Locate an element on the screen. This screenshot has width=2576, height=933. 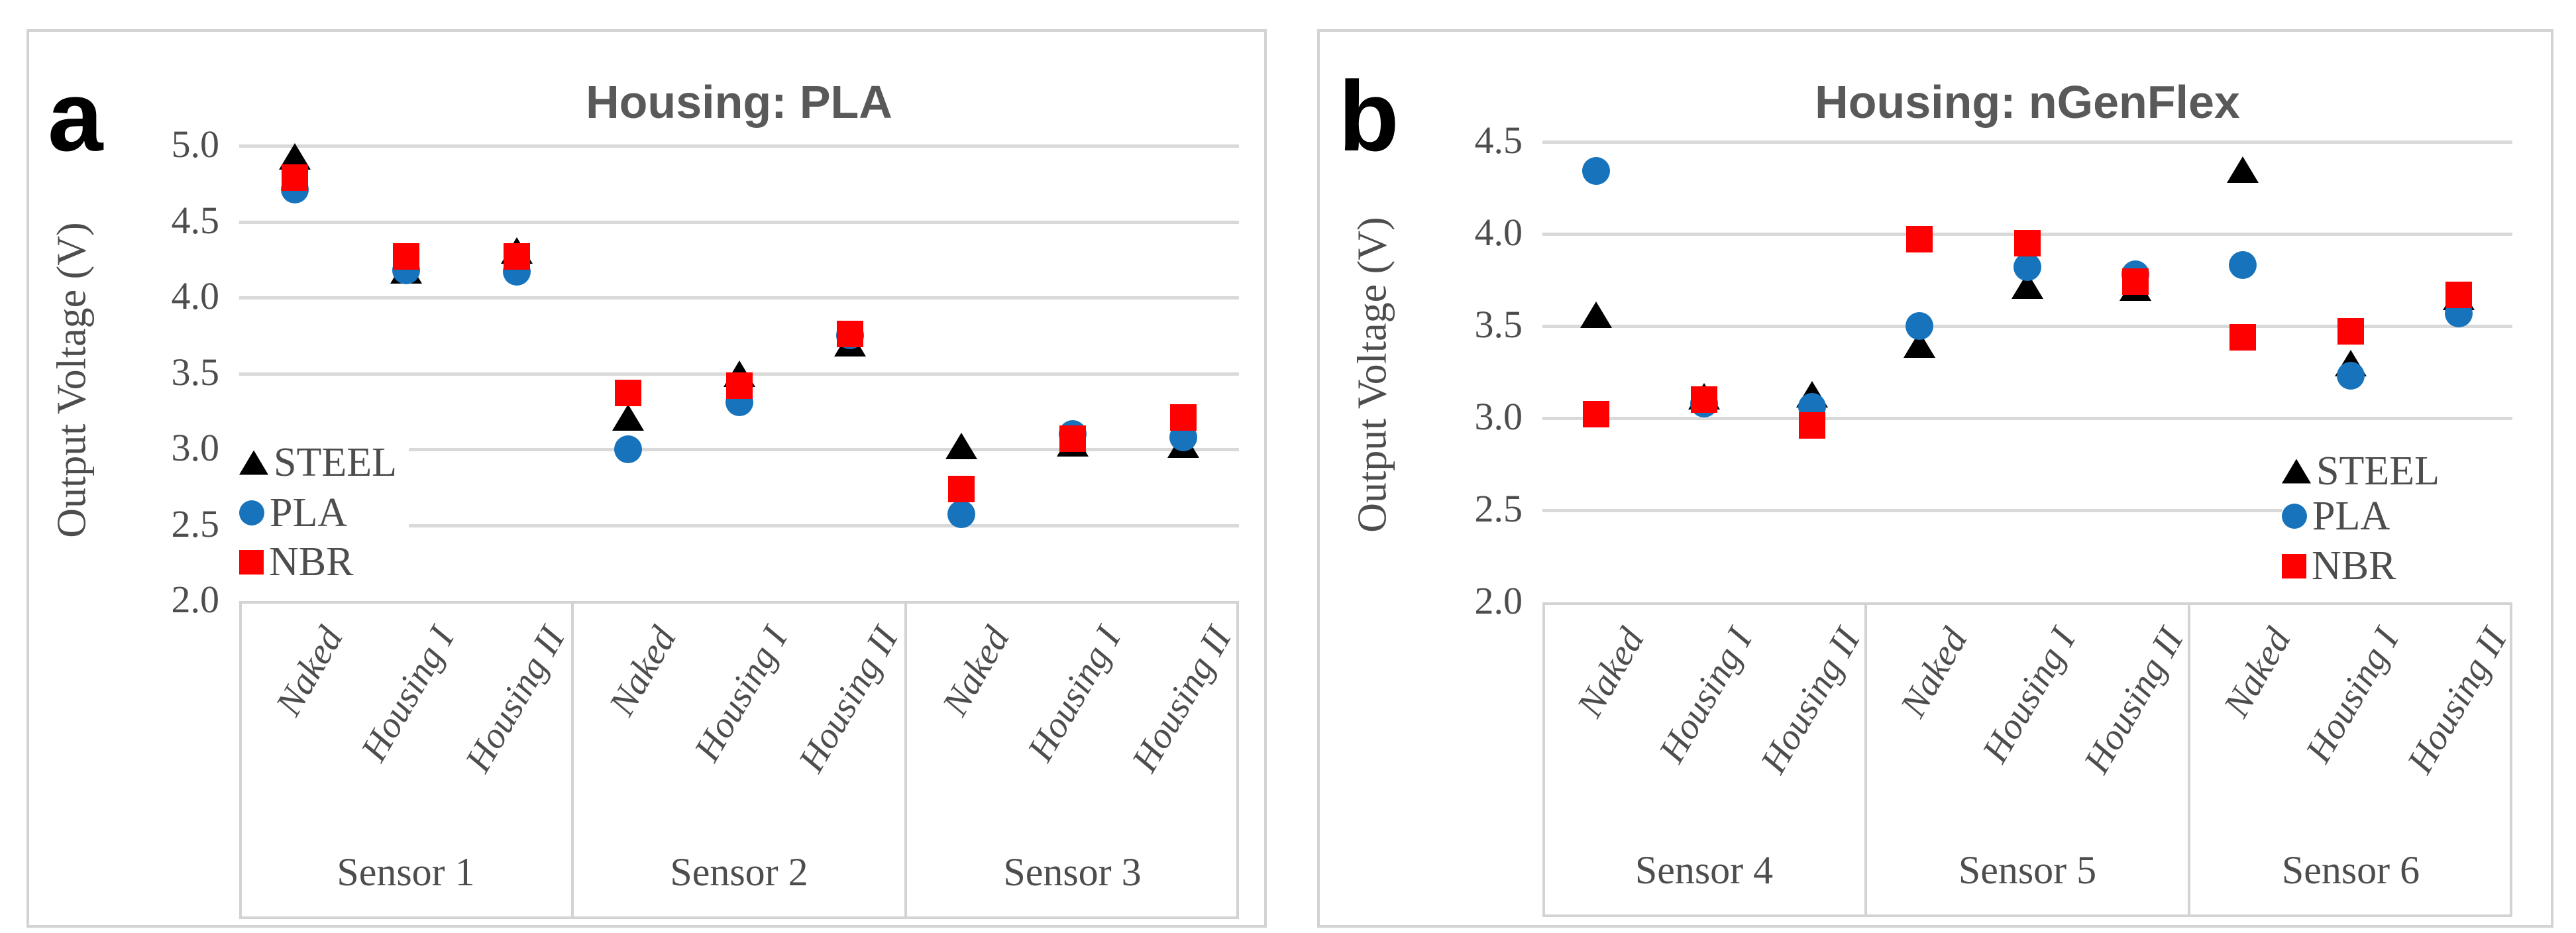
chart-title: Housing: nGenFlex is located at coordinates (2027, 102).